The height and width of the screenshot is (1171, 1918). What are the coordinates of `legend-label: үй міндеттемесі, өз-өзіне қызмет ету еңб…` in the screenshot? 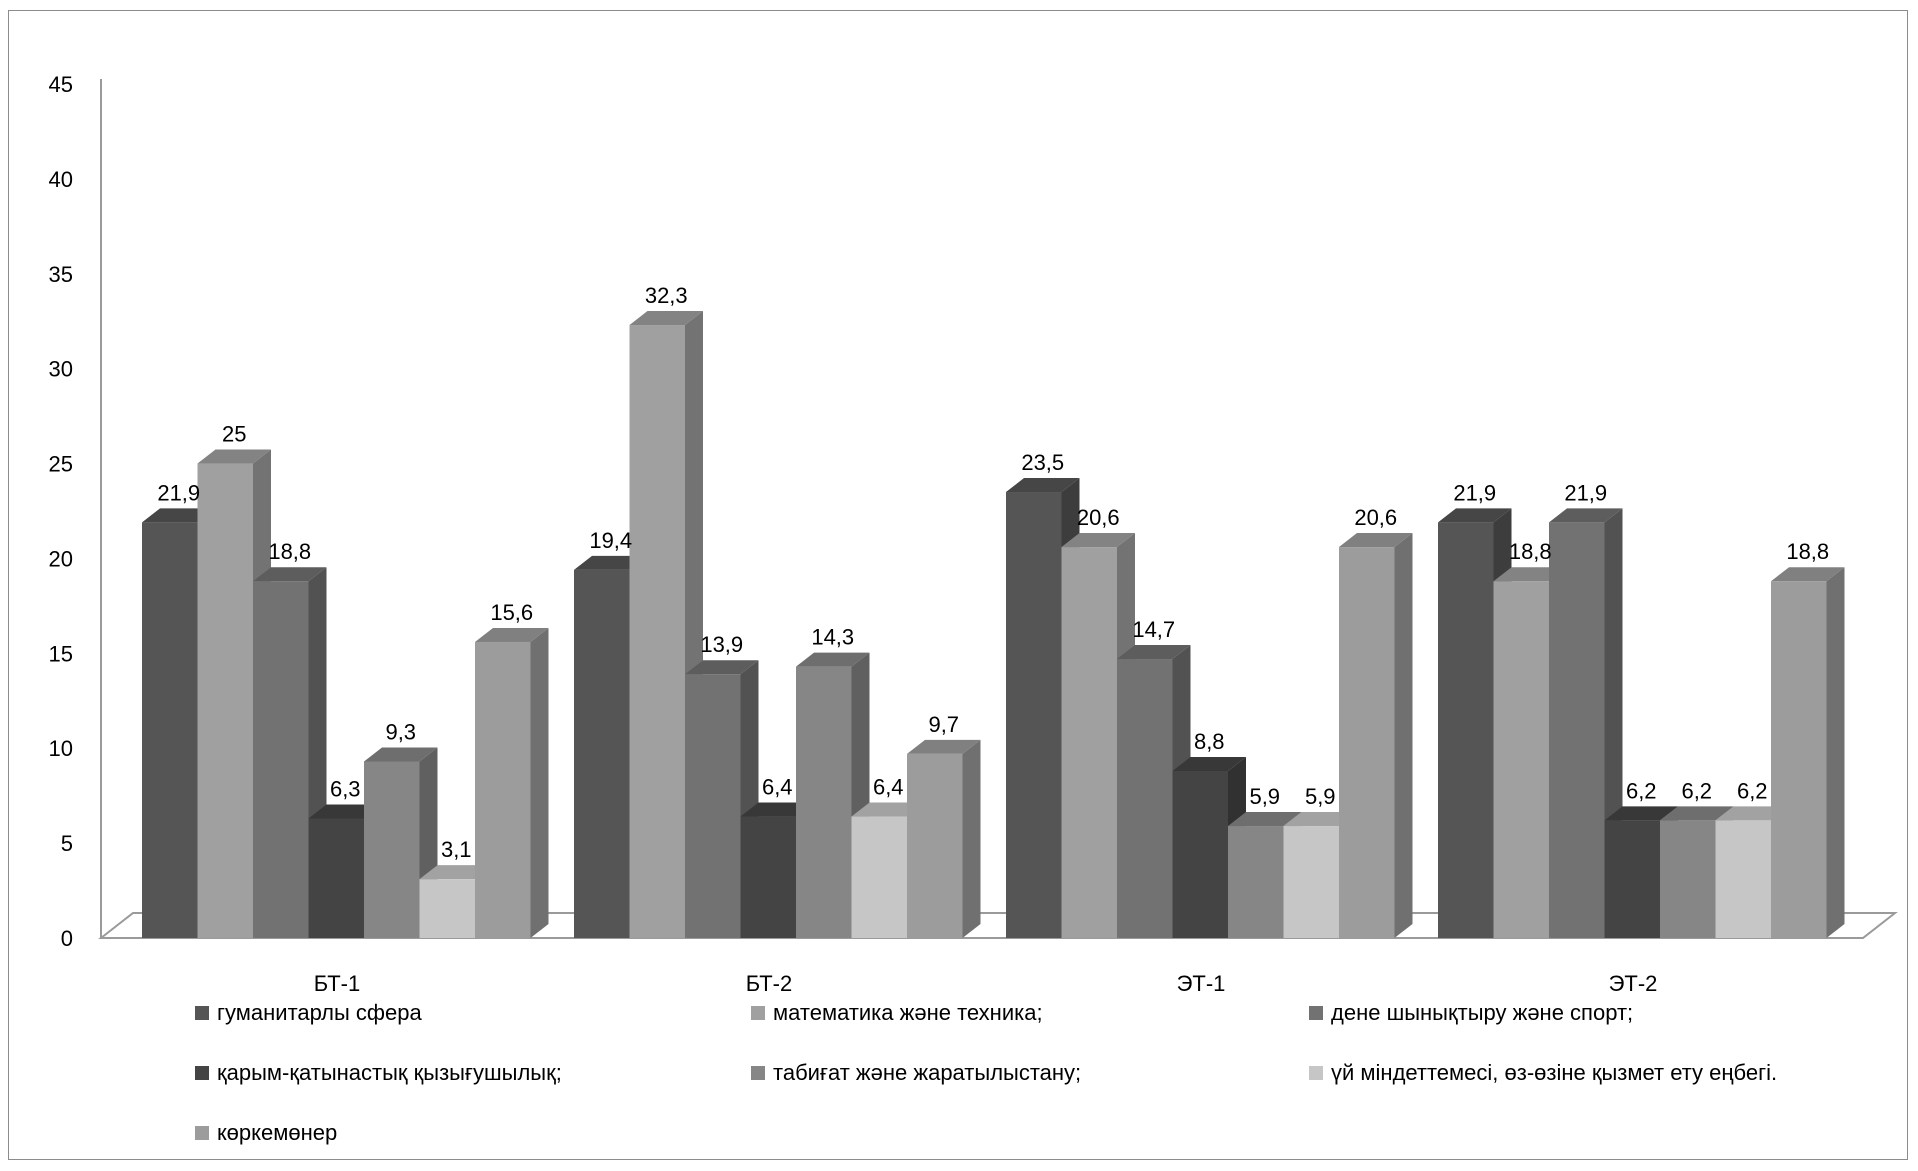 It's located at (1554, 1072).